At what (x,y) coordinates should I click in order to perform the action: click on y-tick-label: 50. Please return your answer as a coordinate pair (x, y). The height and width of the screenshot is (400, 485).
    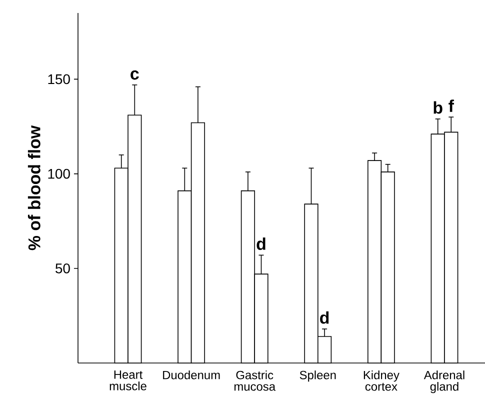
    Looking at the image, I should click on (63, 268).